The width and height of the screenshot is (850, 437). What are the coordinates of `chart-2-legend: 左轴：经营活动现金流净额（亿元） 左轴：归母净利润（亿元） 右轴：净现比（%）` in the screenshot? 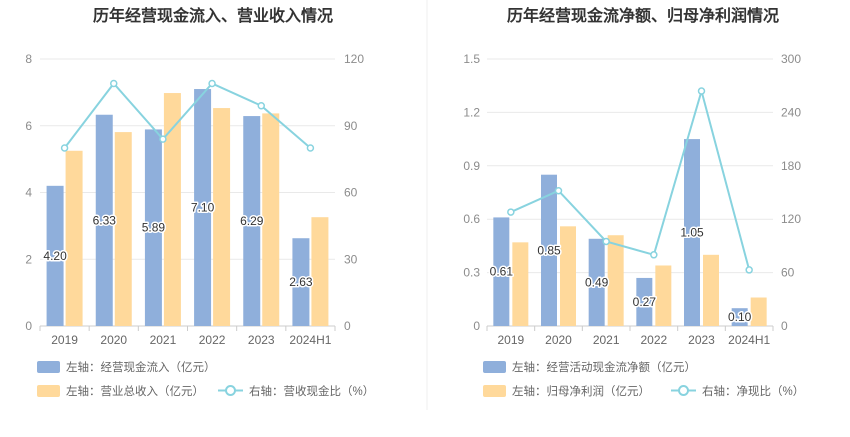 It's located at (643, 379).